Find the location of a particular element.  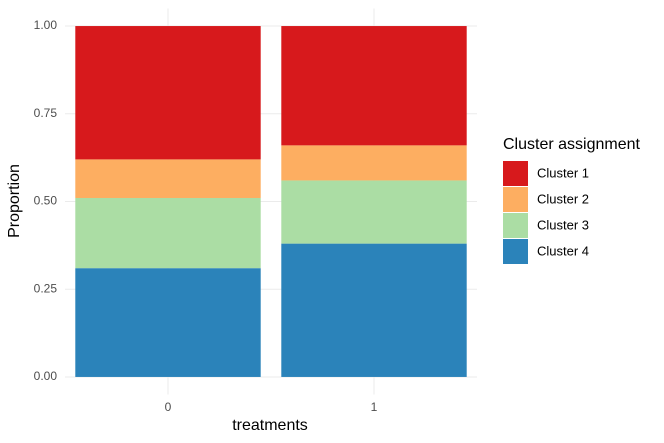

x-axis-title: treatments is located at coordinates (270, 425).